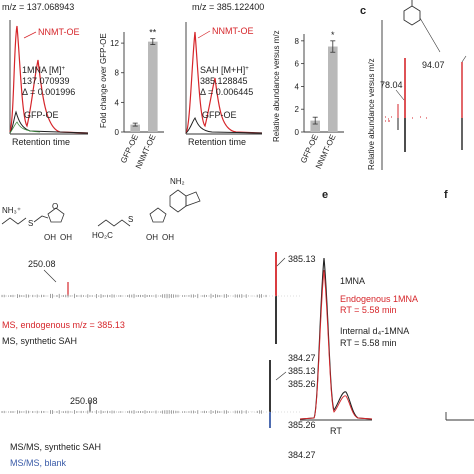 The width and height of the screenshot is (474, 474). Describe the element at coordinates (59, 32) in the screenshot. I see `label-nnmt-oe: NNMT-OE` at that location.